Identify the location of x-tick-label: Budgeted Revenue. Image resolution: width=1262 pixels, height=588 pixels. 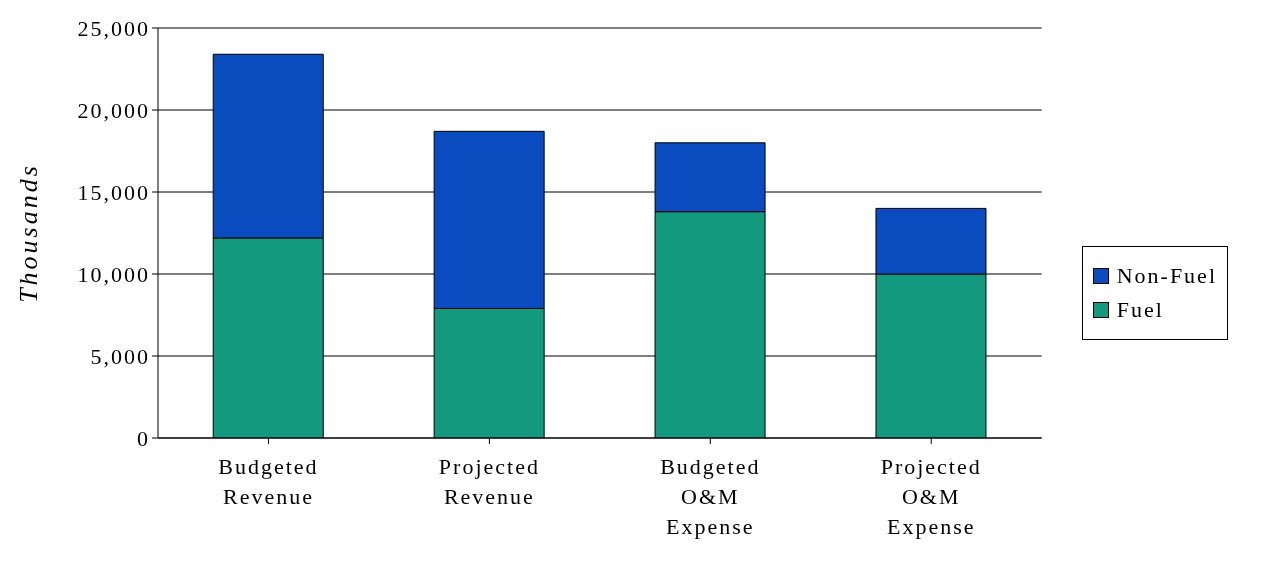
(268, 481).